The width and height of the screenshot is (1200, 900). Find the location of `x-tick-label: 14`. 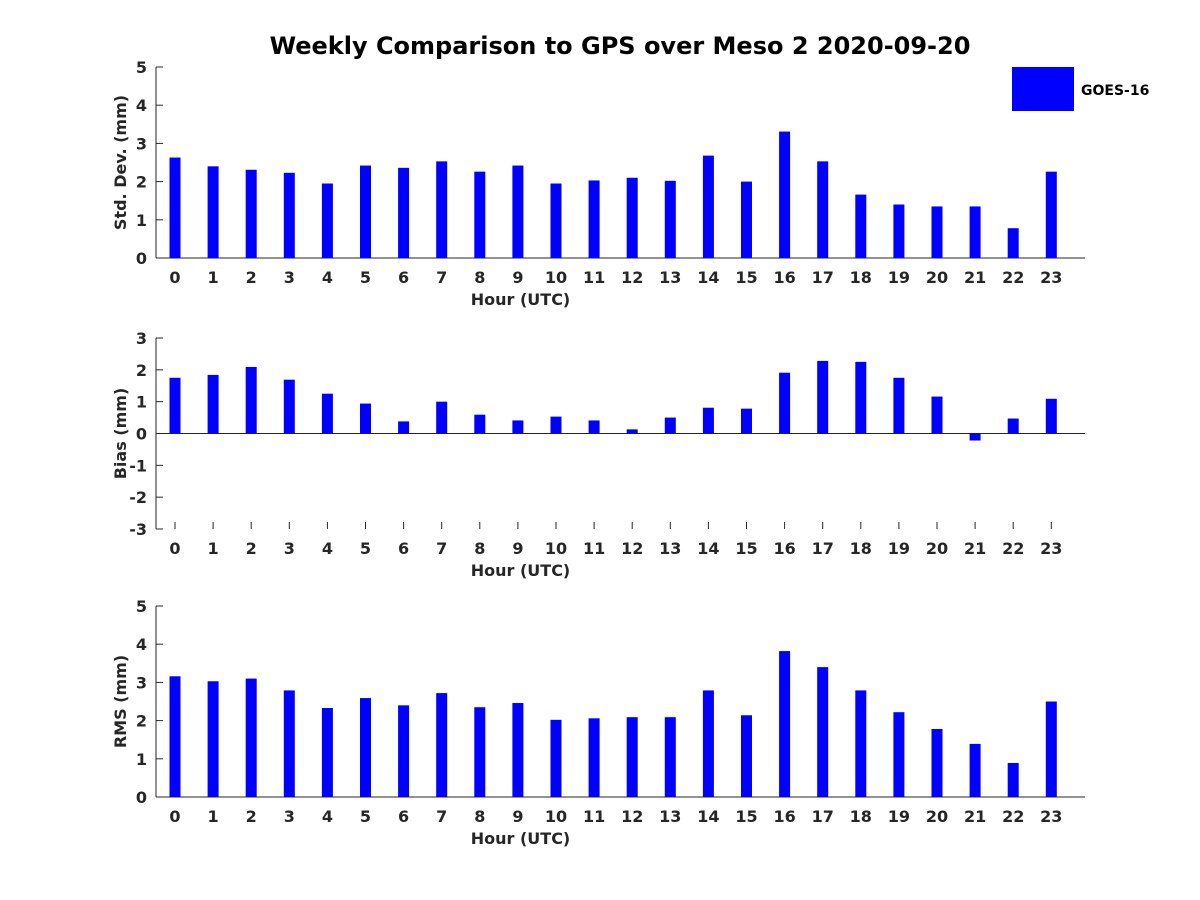

x-tick-label: 14 is located at coordinates (708, 816).